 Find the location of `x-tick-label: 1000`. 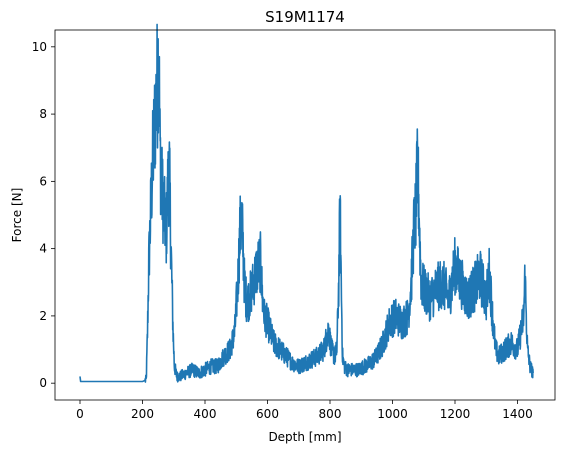

x-tick-label: 1000 is located at coordinates (392, 414).